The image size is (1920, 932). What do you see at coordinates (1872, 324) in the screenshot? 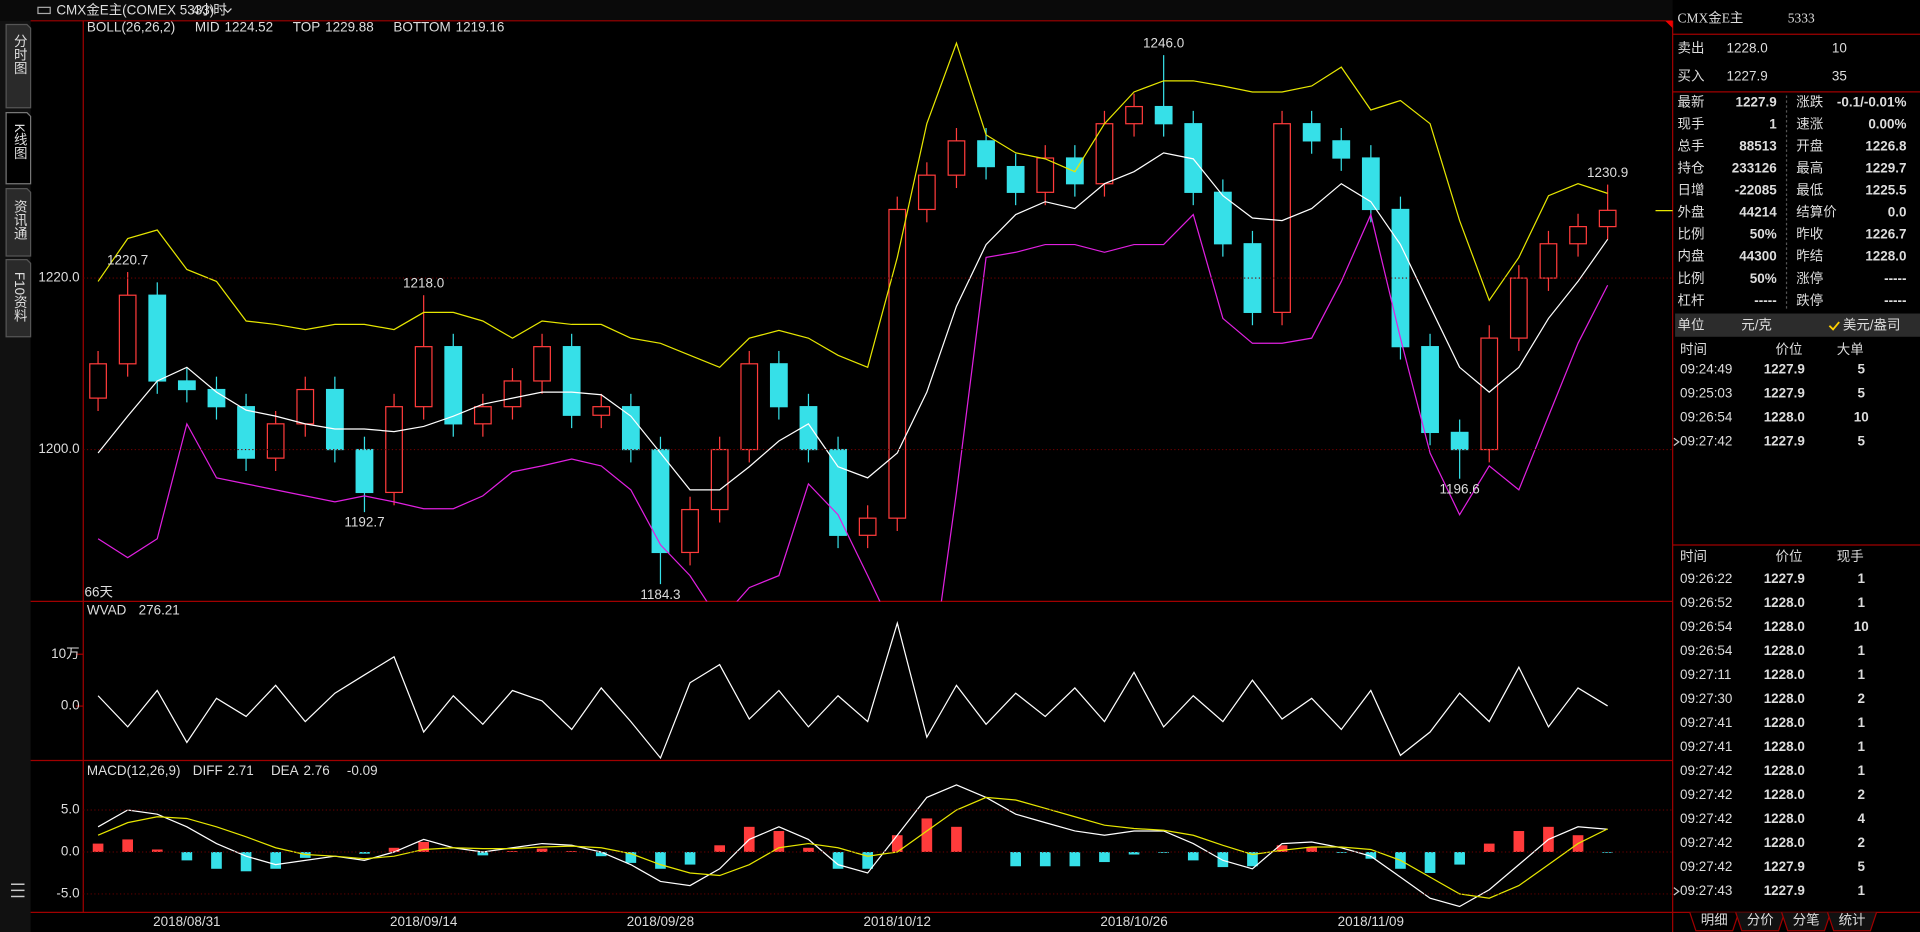
I see `unit-option: 美元/盎司` at bounding box center [1872, 324].